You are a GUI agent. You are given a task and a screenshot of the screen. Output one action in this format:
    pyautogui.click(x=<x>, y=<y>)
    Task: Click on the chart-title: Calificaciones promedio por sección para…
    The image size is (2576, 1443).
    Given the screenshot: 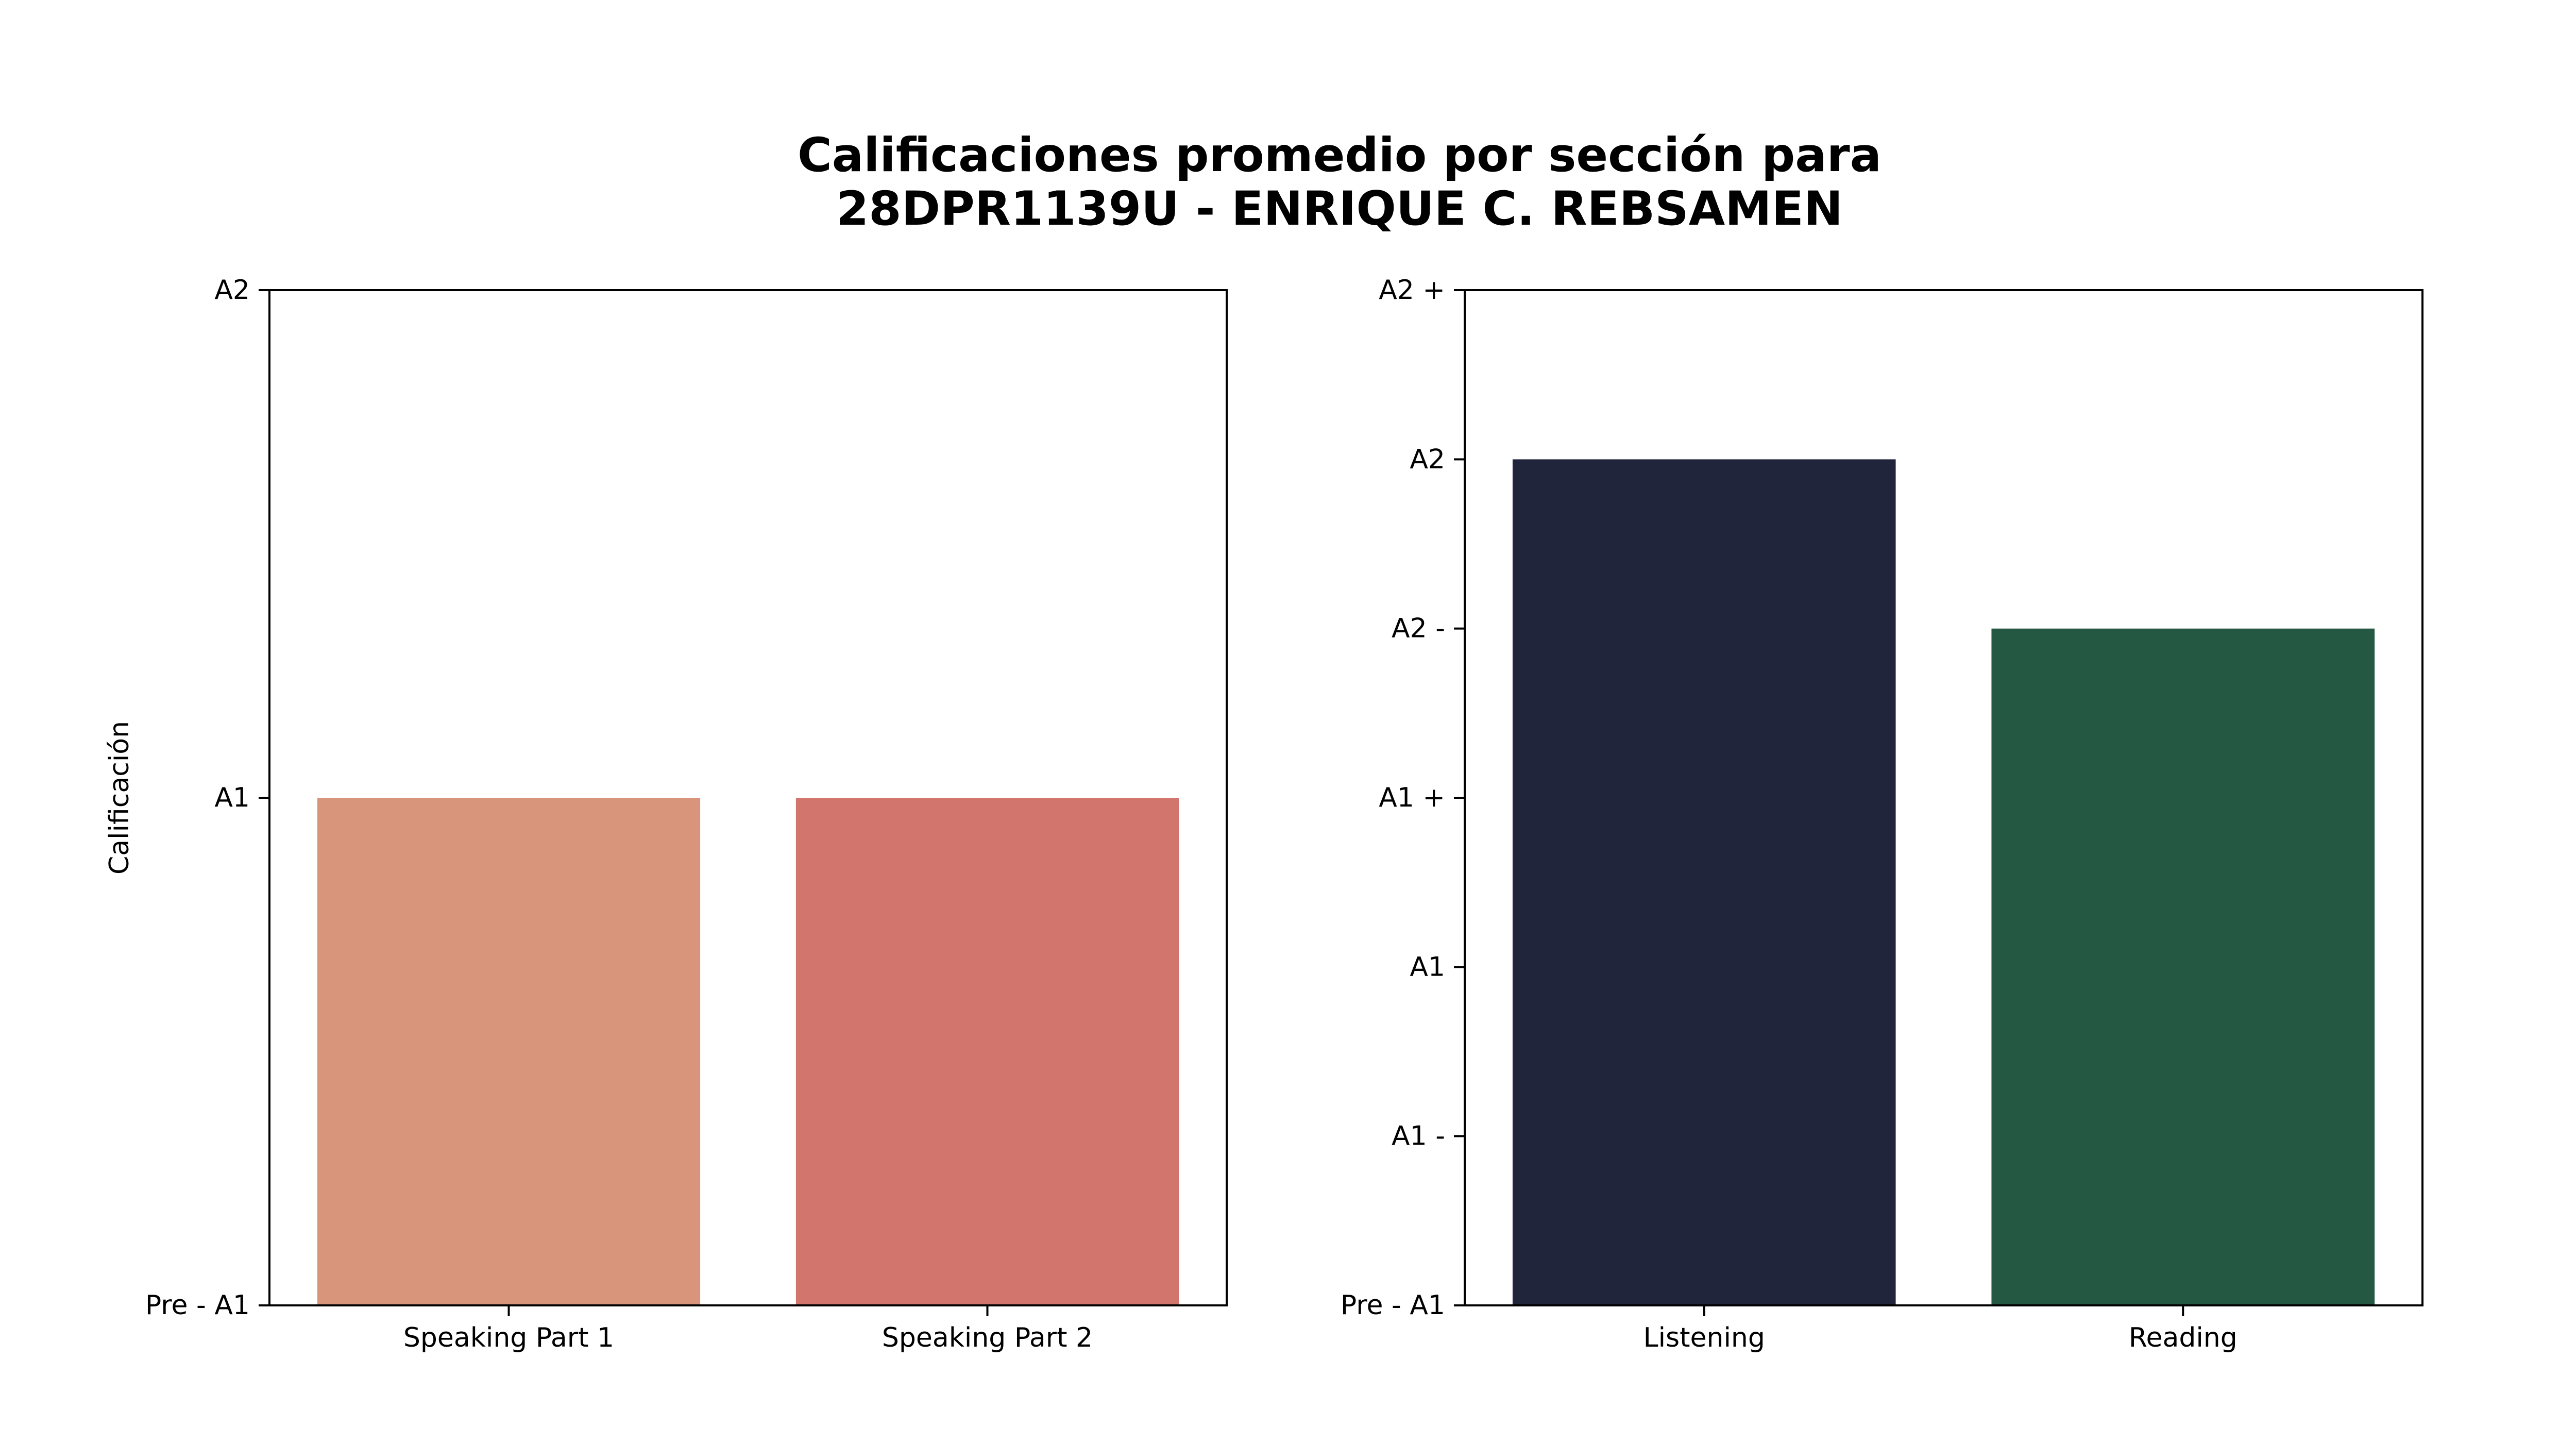 What is the action you would take?
    pyautogui.click(x=1288, y=182)
    